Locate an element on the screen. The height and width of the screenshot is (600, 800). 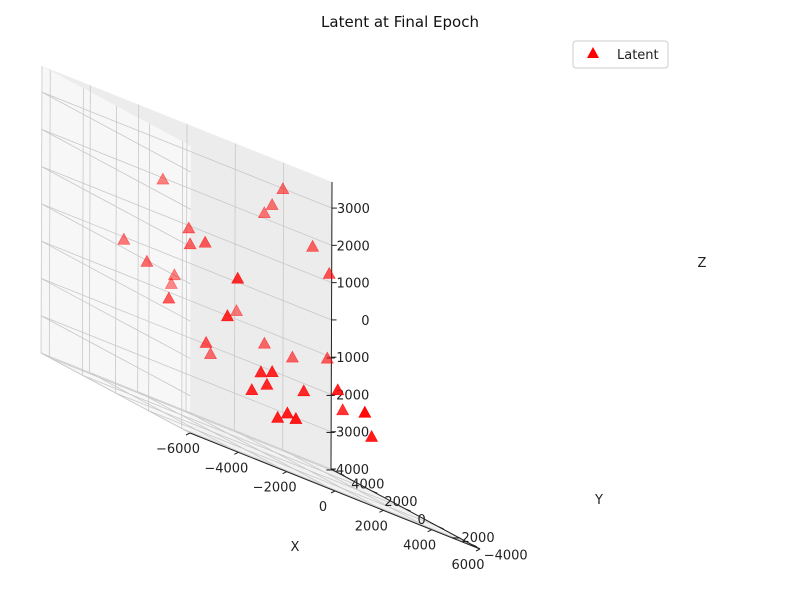
x-axis-label: X is located at coordinates (295, 547).